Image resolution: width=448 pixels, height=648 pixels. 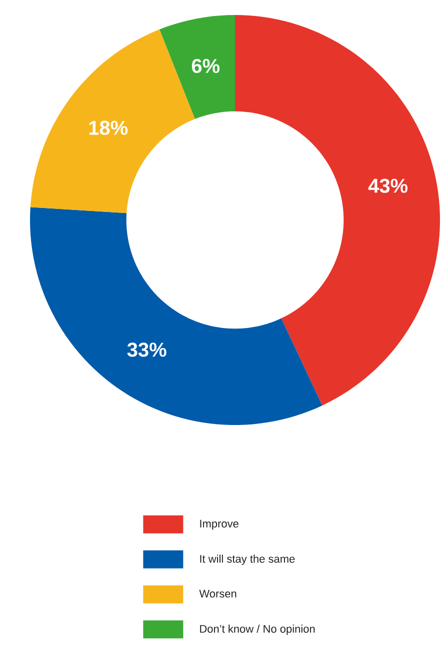 What do you see at coordinates (247, 559) in the screenshot?
I see `legend-label: It will stay the same` at bounding box center [247, 559].